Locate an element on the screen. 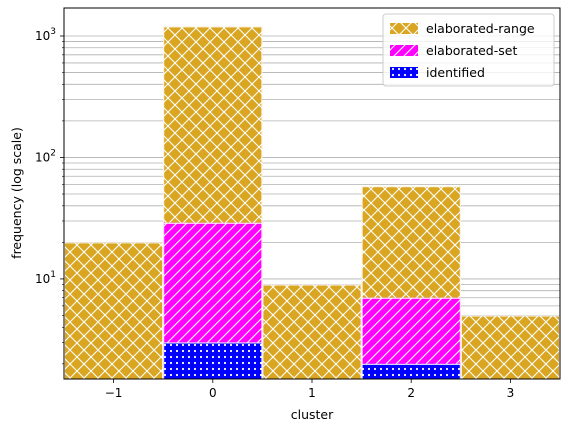 This screenshot has height=432, width=570. legend-label: elaborated-set is located at coordinates (471, 50).